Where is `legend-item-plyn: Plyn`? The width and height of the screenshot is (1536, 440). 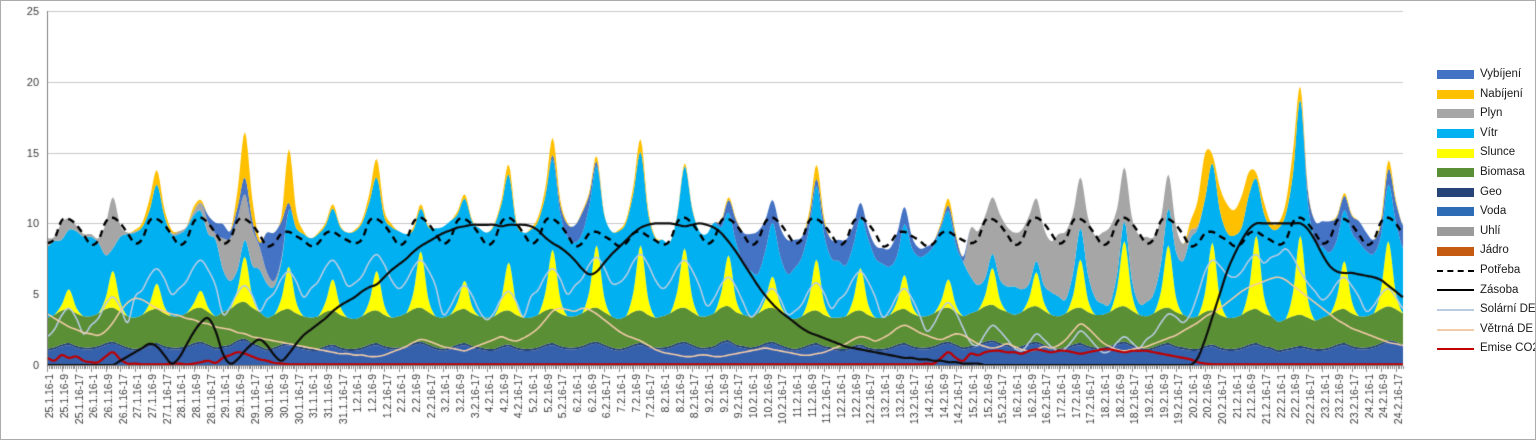 legend-item-plyn: Plyn is located at coordinates (1485, 114).